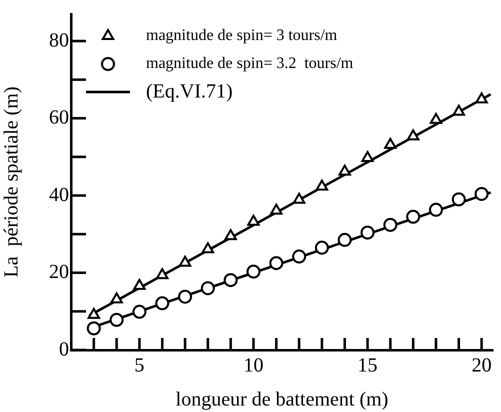 Image resolution: width=501 pixels, height=412 pixels. I want to click on x-axis-title: longueur de battement (m), so click(282, 399).